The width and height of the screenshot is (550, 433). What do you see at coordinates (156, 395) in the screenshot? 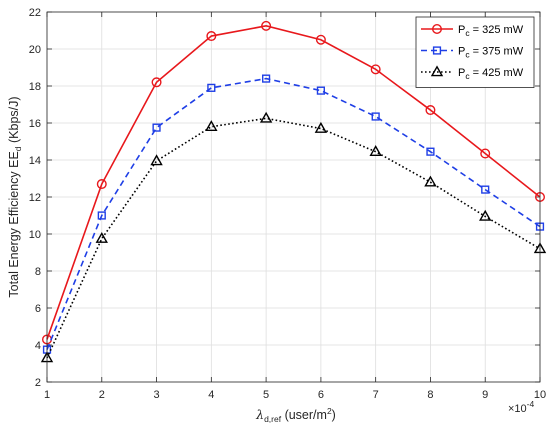
I see `x-tick-label: 3` at bounding box center [156, 395].